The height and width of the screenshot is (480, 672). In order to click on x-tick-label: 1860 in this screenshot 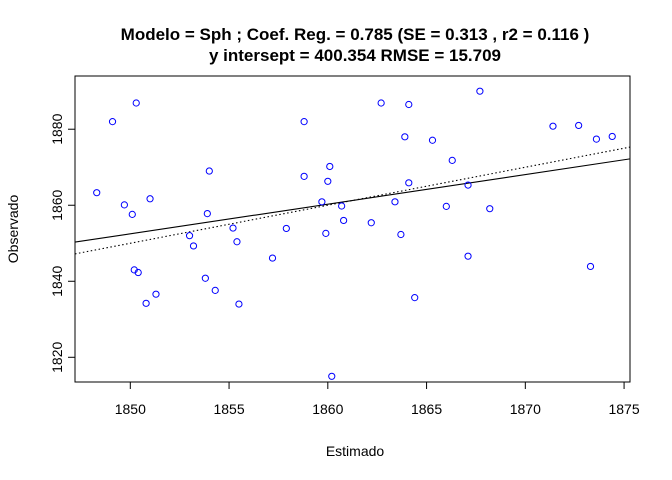, I will do `click(327, 409)`.